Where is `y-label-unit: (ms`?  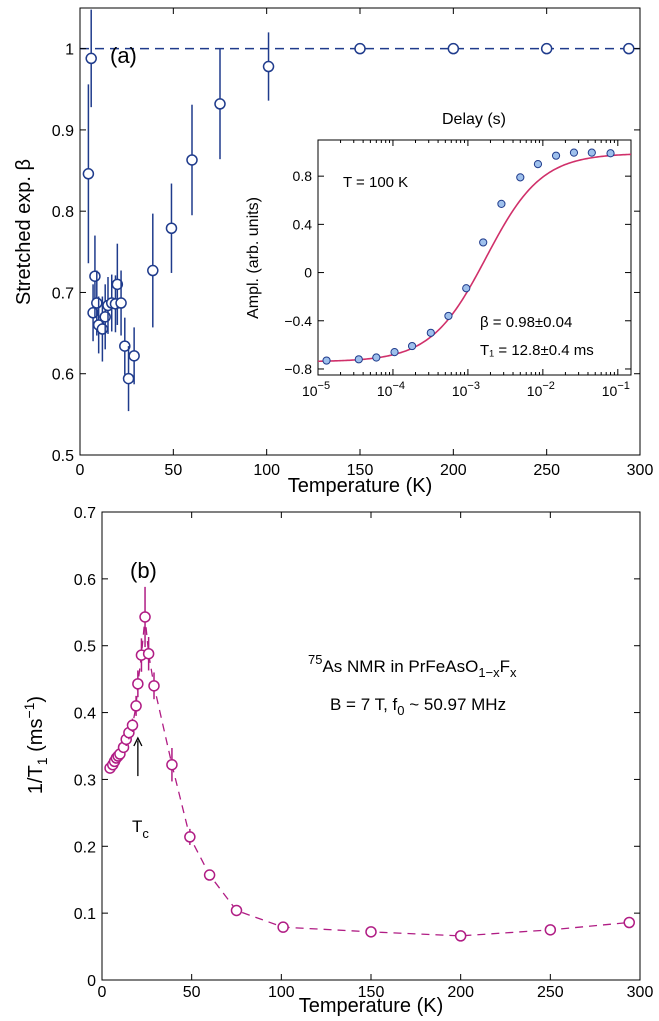
y-label-unit: (ms is located at coordinates (36, 738).